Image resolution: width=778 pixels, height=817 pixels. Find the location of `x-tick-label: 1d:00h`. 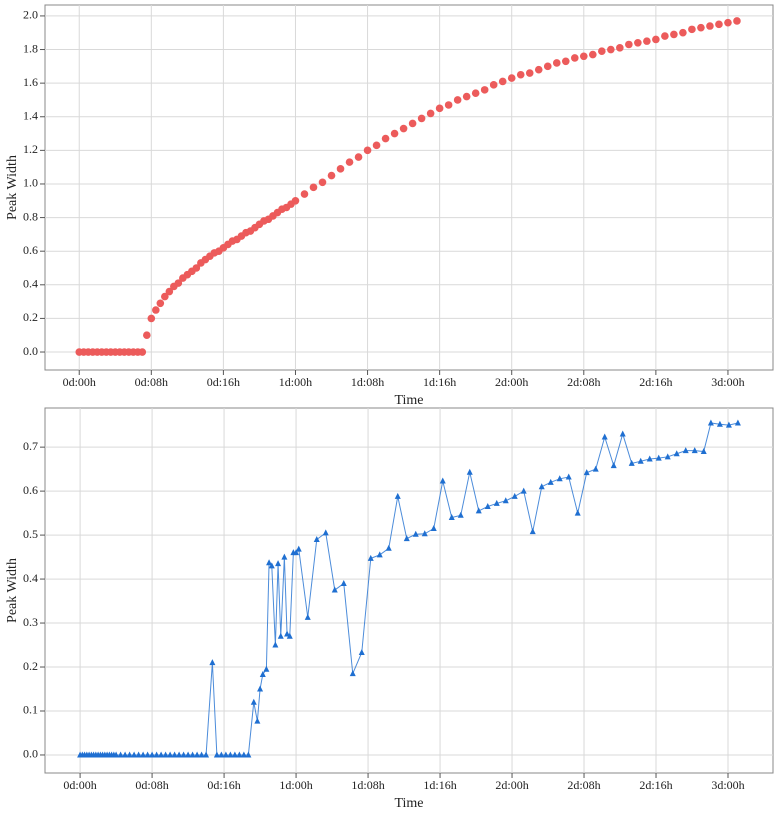

x-tick-label: 1d:00h is located at coordinates (295, 785).